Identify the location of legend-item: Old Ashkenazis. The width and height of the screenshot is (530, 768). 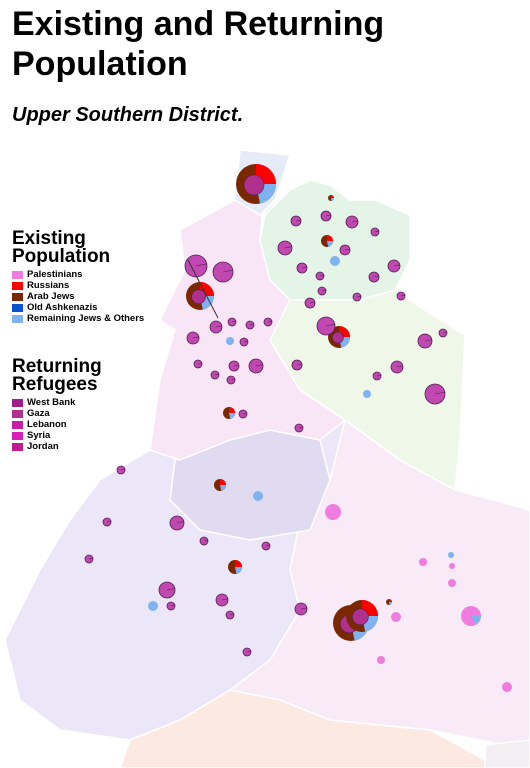
(87, 307).